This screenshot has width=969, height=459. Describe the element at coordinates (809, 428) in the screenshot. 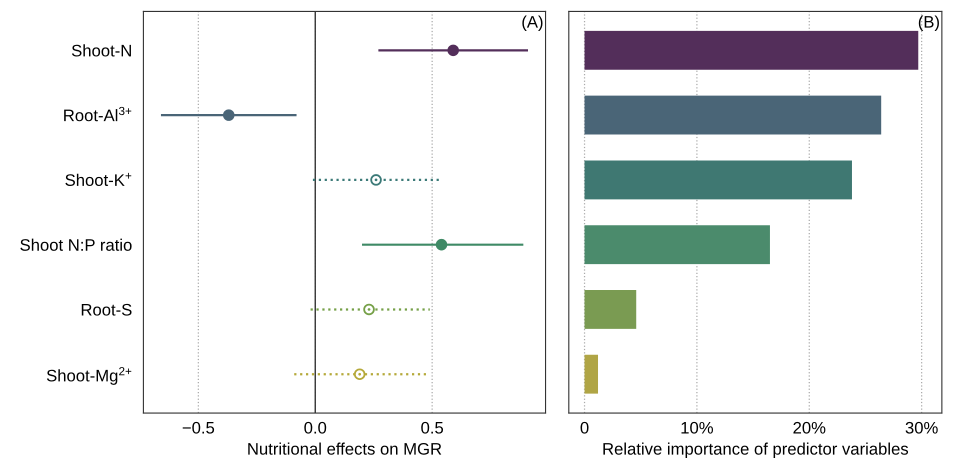

I see `x-tick-label: 20%` at that location.